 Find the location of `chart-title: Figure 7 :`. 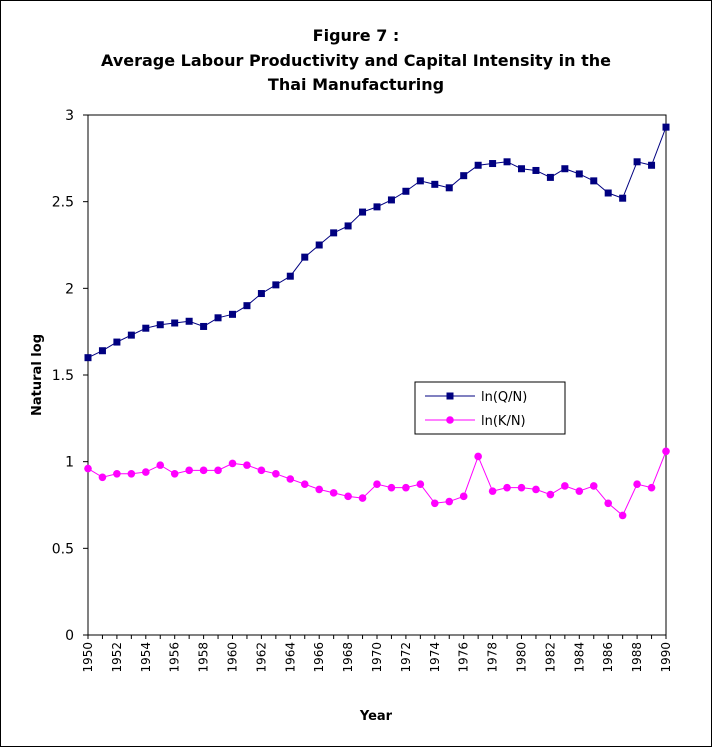

chart-title: Figure 7 : is located at coordinates (356, 35).